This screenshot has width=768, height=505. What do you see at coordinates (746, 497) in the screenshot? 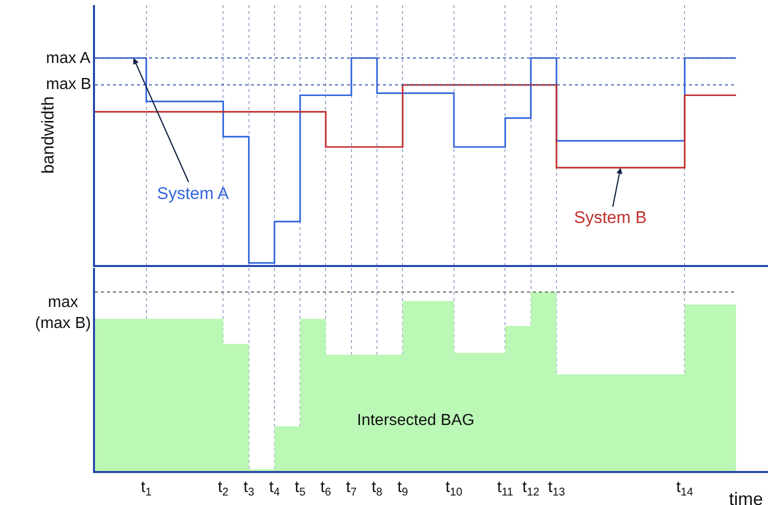
I see `x-axis-title: time` at bounding box center [746, 497].